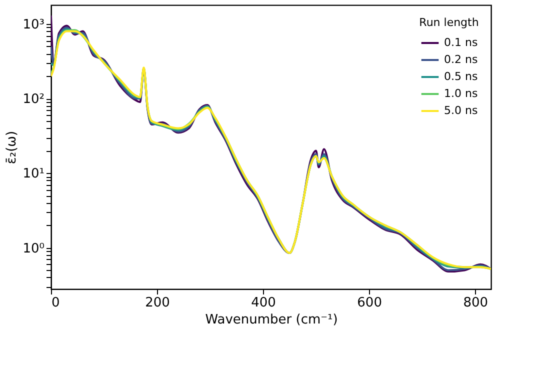  Describe the element at coordinates (33, 248) in the screenshot. I see `y-tick-label: 10⁰` at that location.